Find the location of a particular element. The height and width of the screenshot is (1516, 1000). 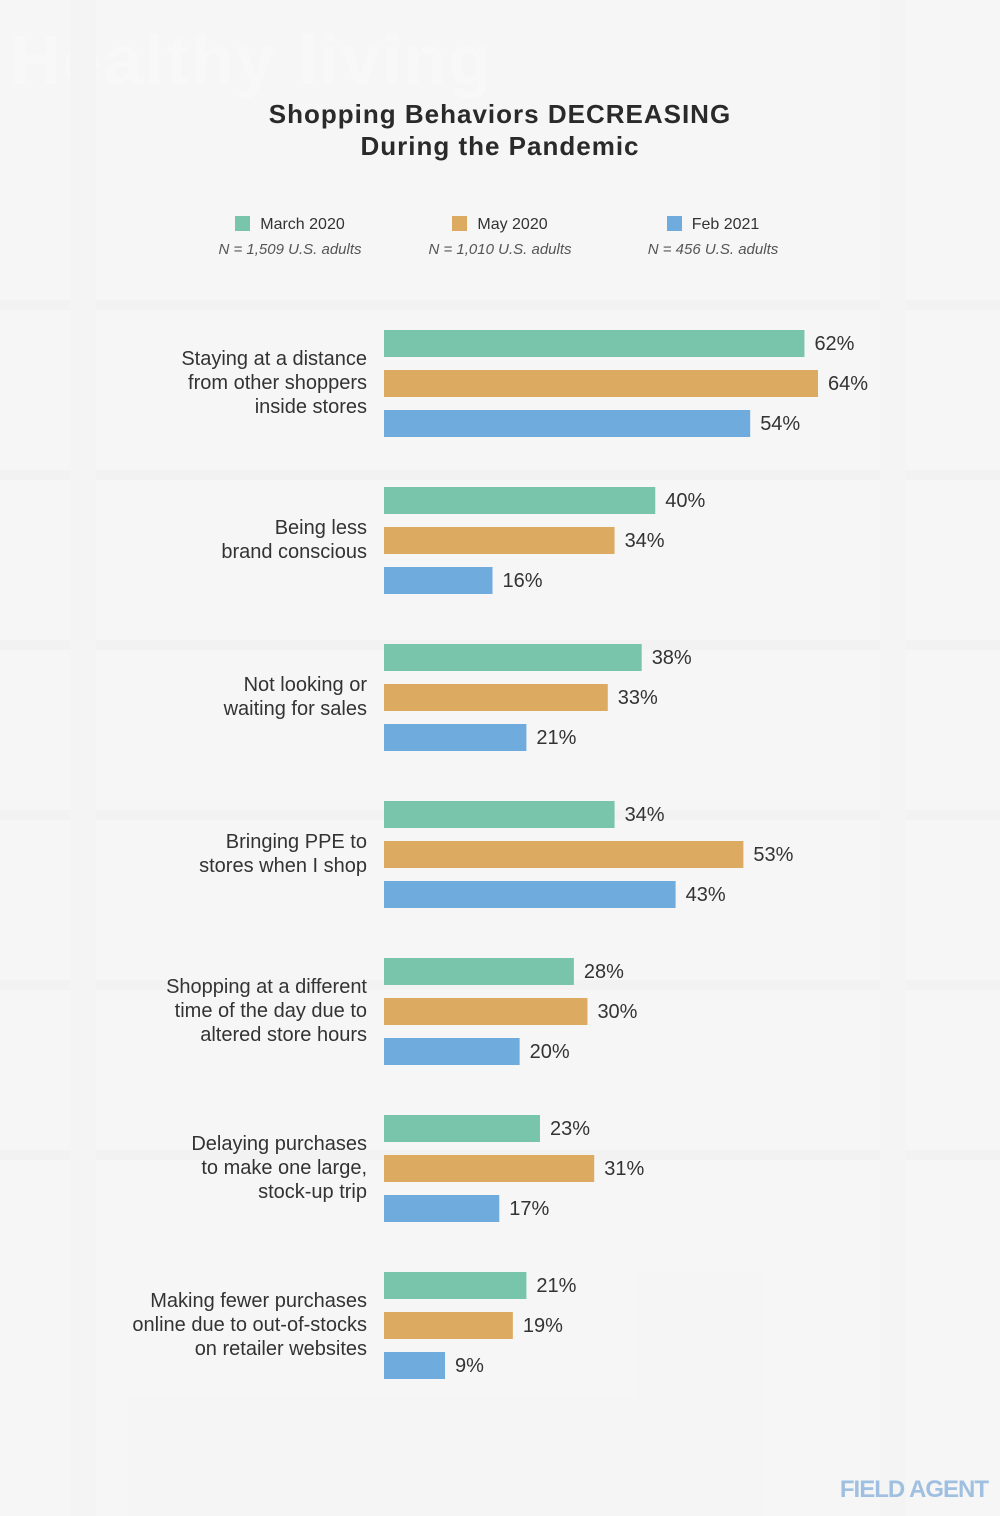

value-label-feb-2021-cat-7: 9% is located at coordinates (469, 1366).